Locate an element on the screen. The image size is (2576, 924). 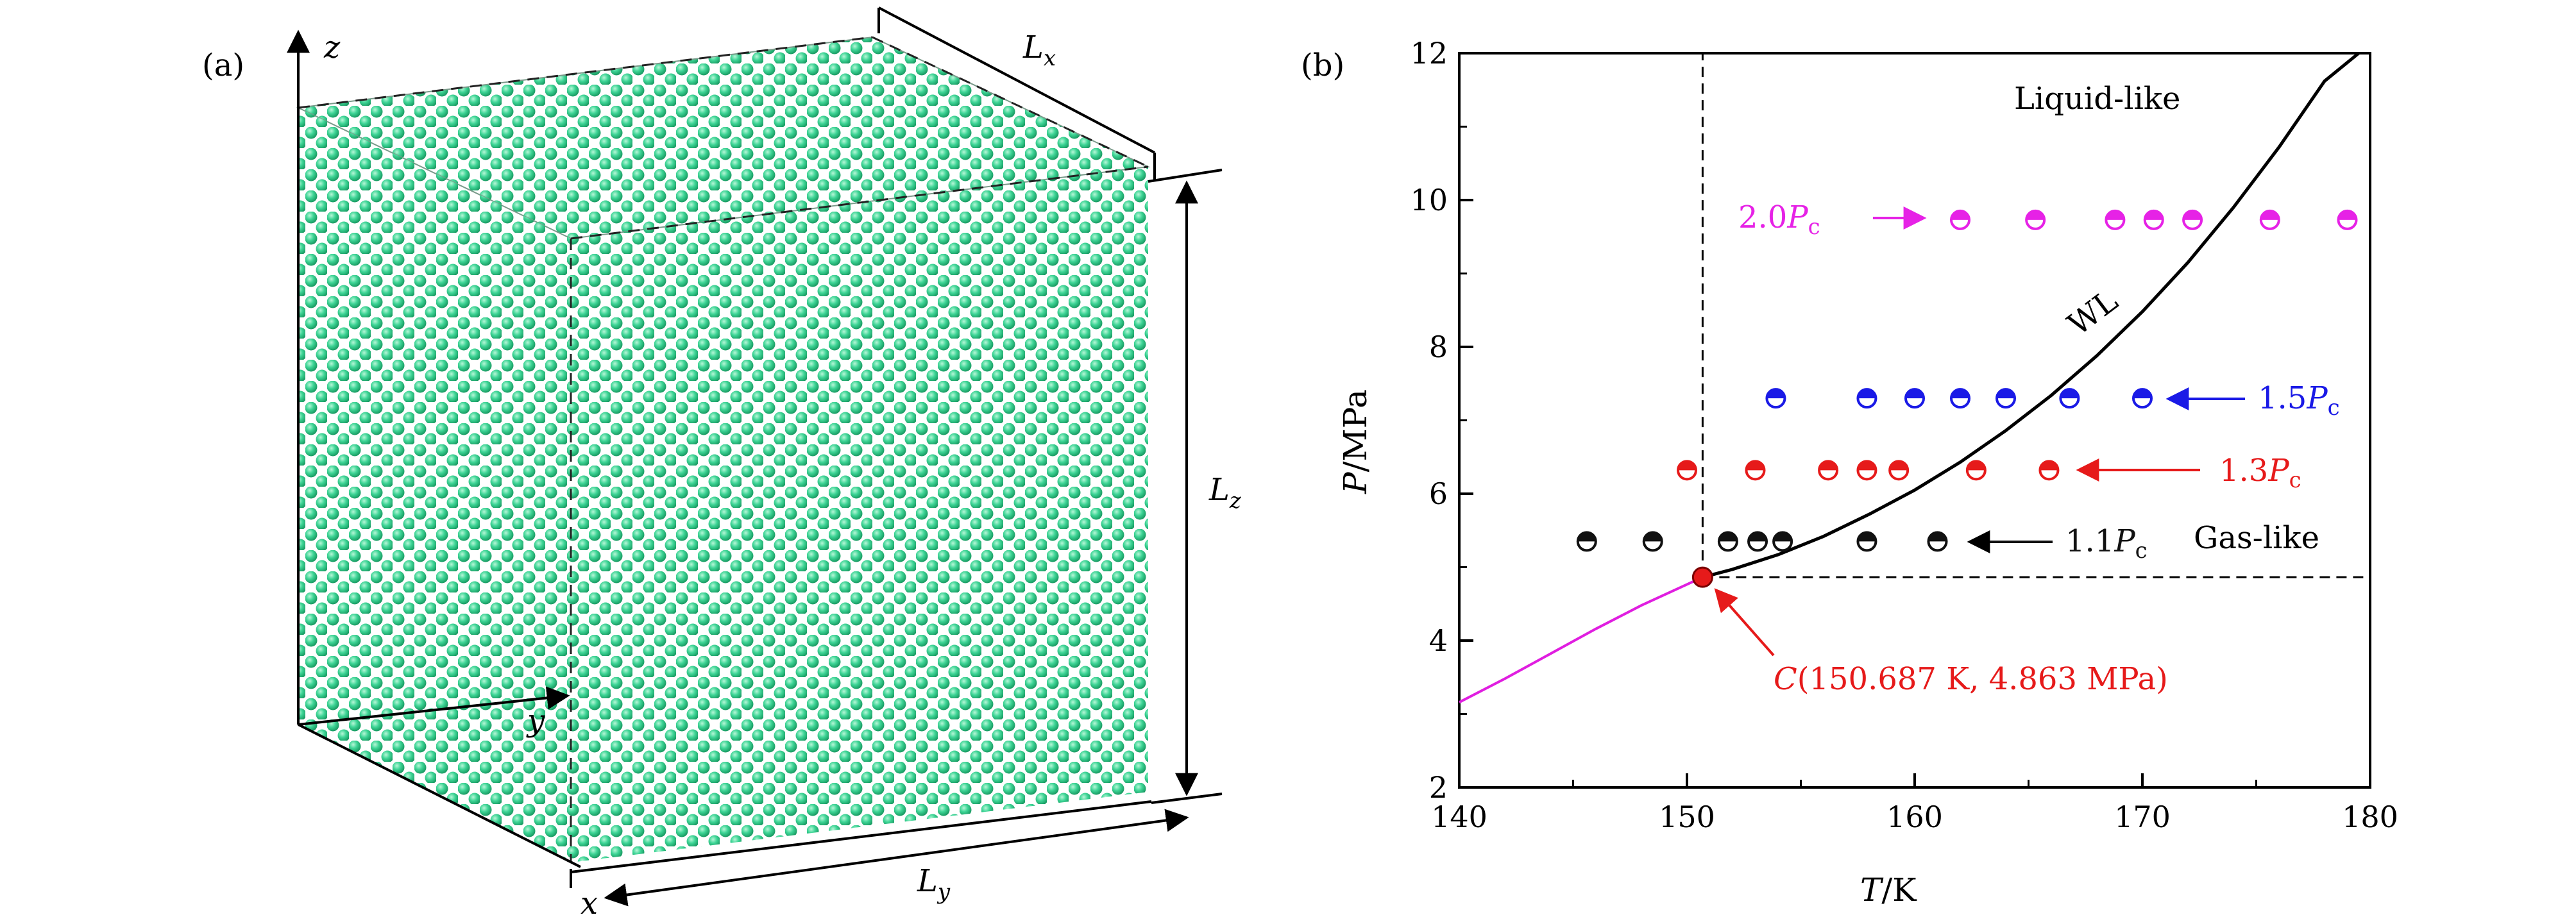
x-tick-label: 160 is located at coordinates (1914, 817).